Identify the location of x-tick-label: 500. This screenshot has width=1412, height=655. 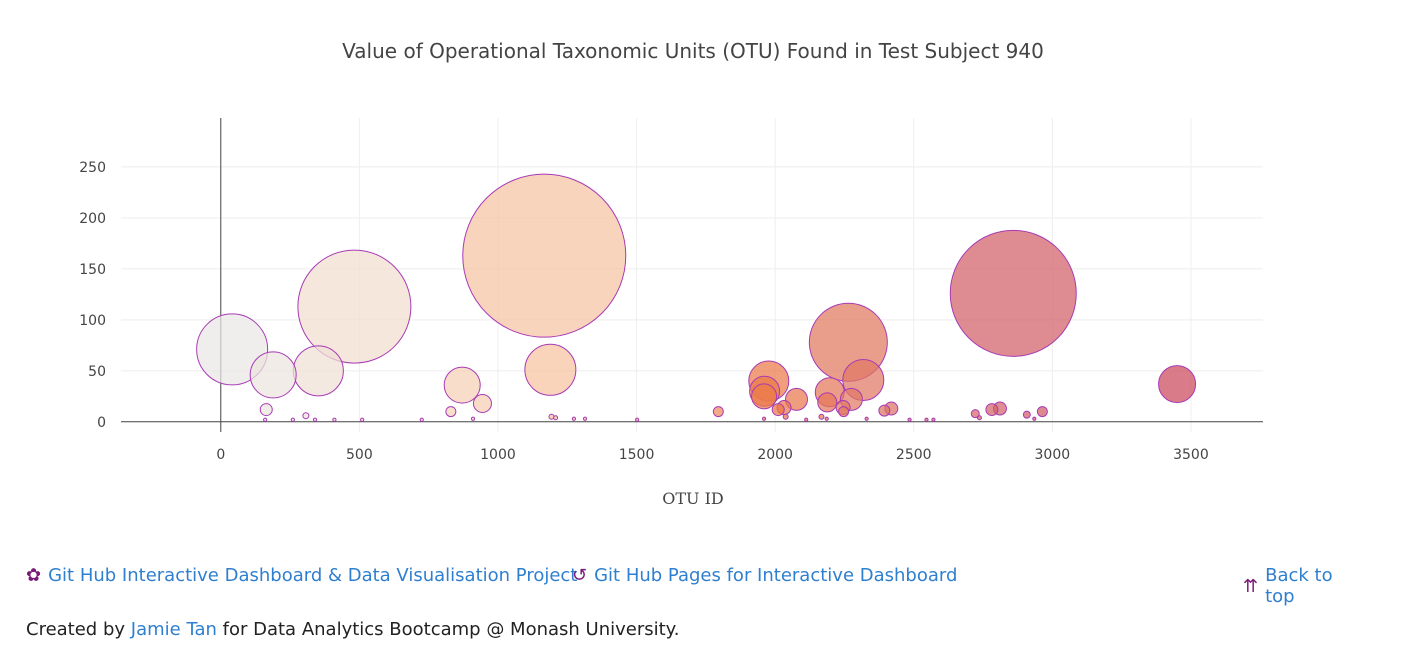
(359, 455).